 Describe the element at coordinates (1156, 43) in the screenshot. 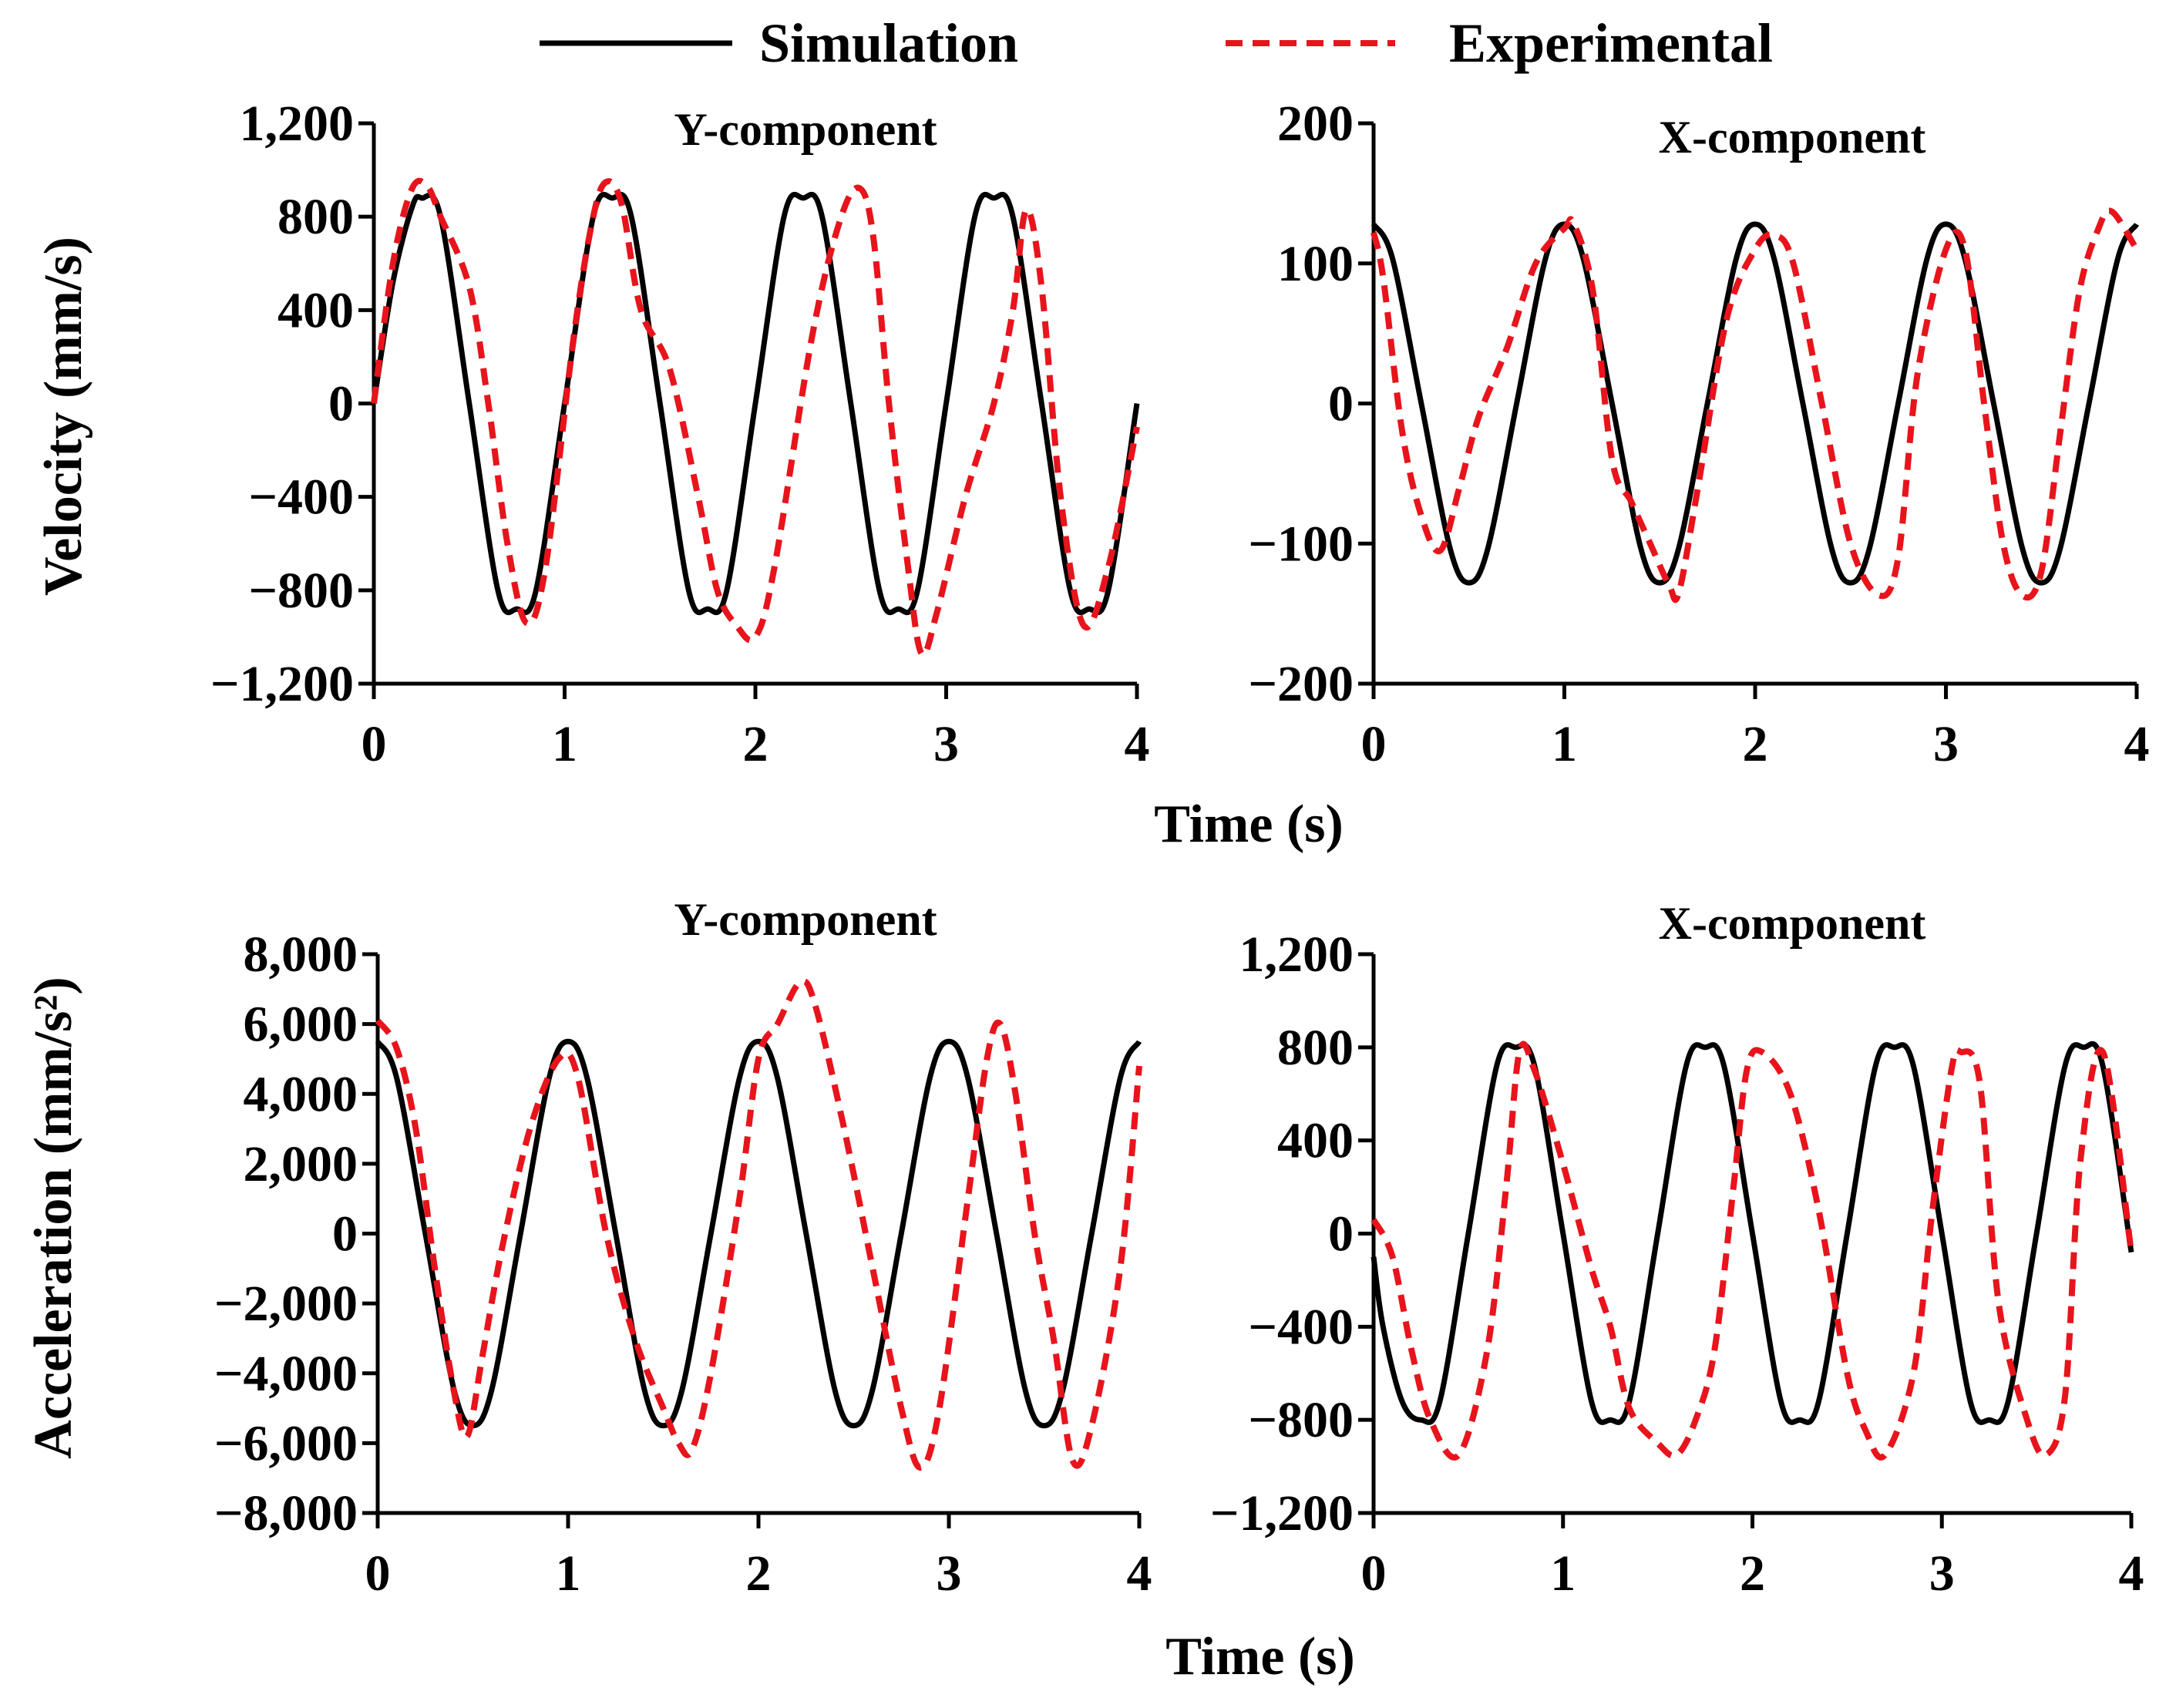

I see `legend: Simulation Experimental` at that location.